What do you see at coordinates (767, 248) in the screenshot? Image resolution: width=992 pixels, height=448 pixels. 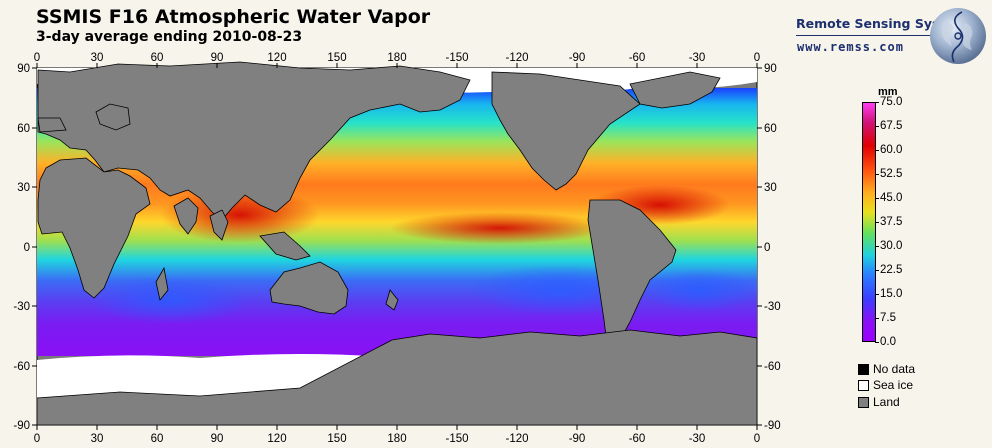 I see `lat-label-right: 0` at bounding box center [767, 248].